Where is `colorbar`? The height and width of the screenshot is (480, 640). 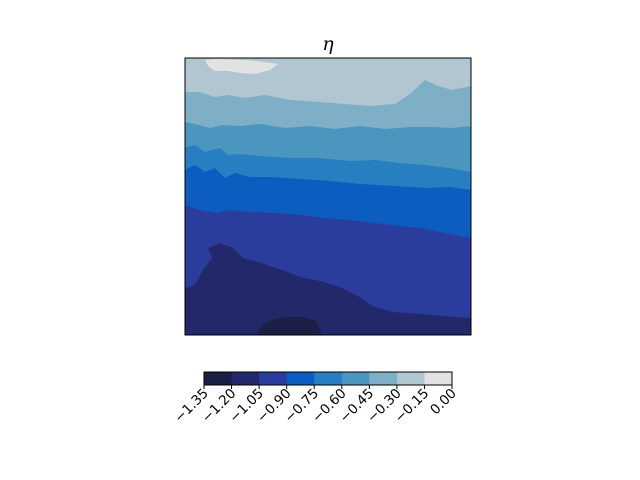 colorbar is located at coordinates (328, 378).